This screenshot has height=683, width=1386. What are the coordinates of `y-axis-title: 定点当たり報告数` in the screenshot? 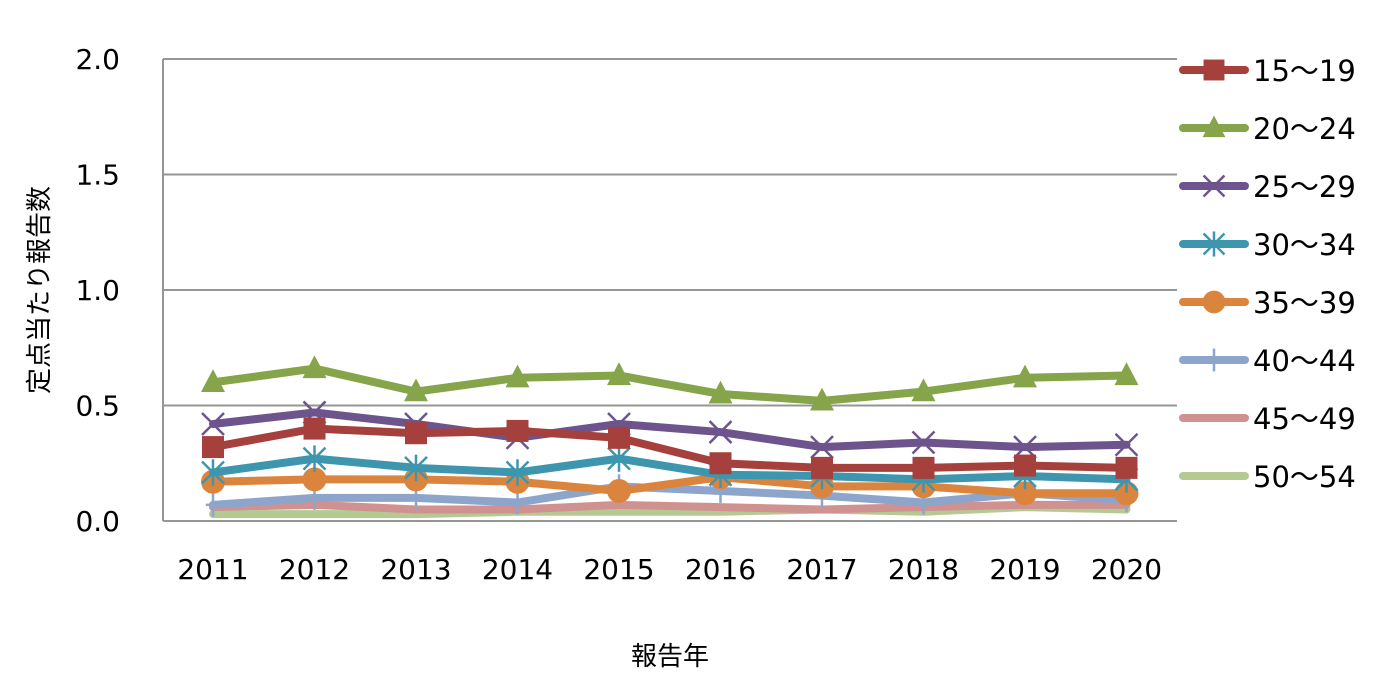 It's located at (40, 290).